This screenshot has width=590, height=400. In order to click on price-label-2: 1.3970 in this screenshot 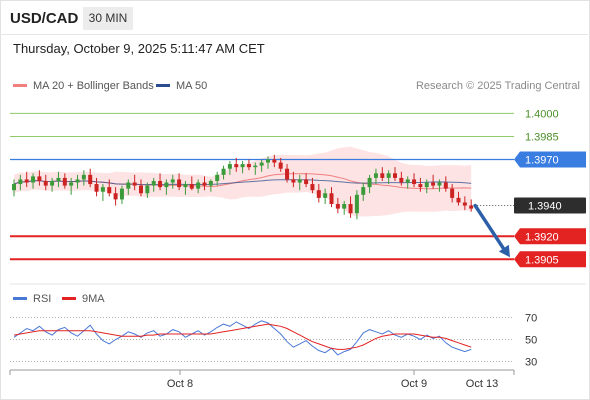, I will do `click(550, 159)`.